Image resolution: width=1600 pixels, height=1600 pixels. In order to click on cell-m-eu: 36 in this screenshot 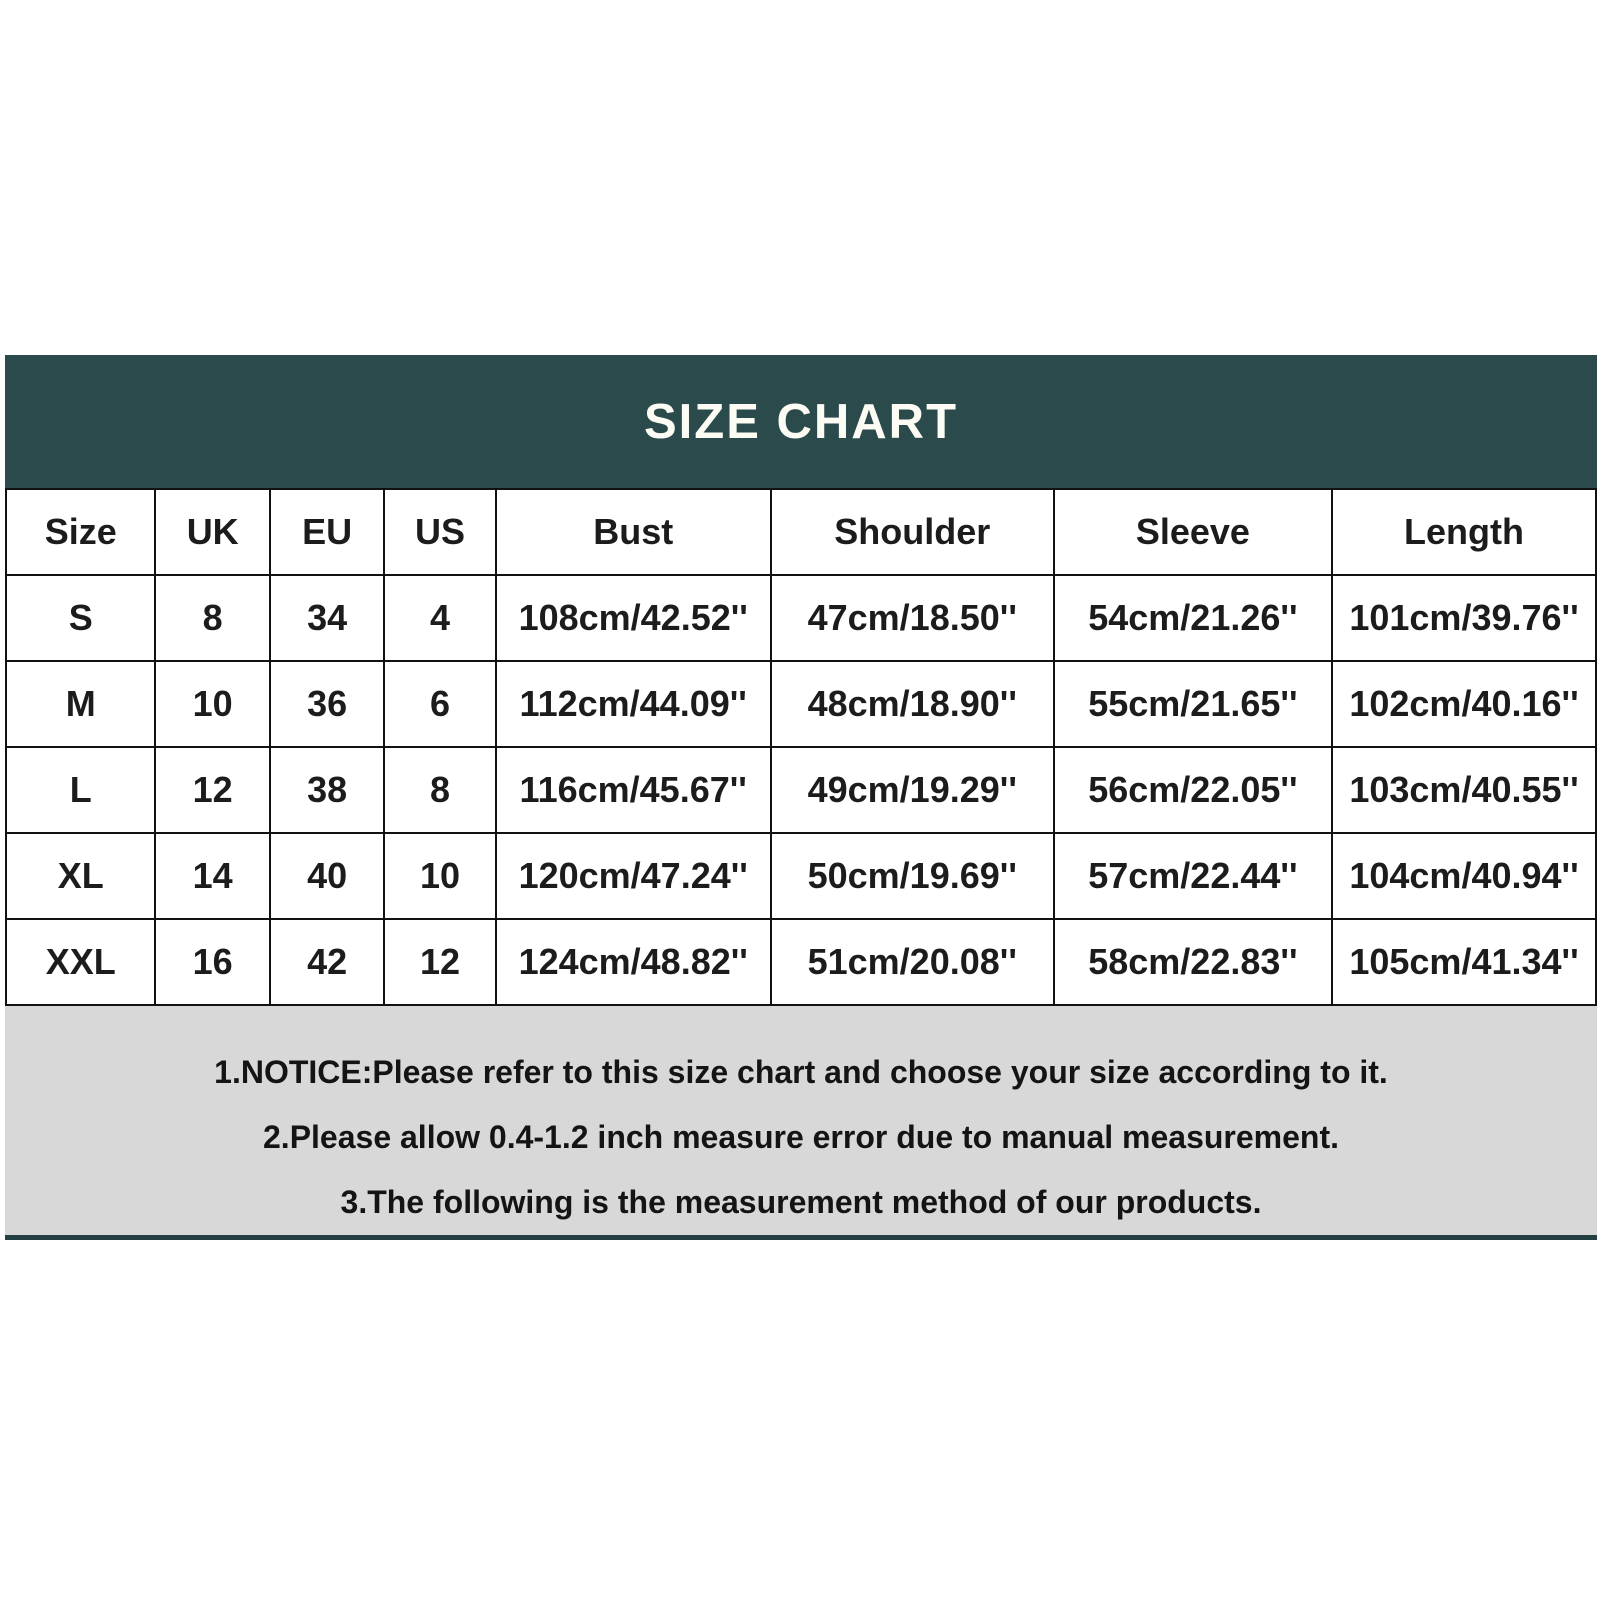, I will do `click(327, 704)`.